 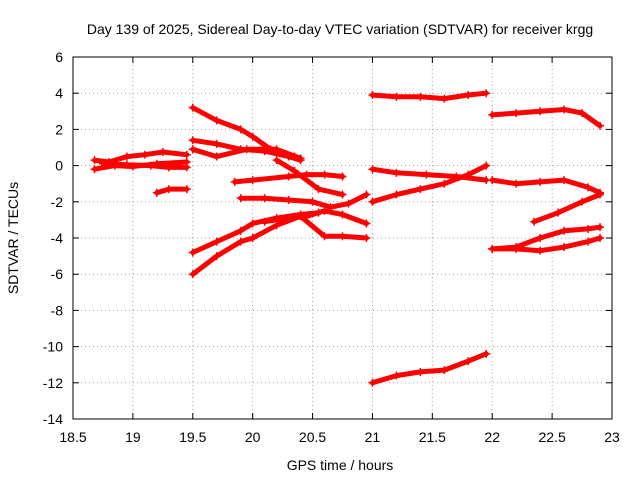 What do you see at coordinates (551, 437) in the screenshot?
I see `x-tick-label: 22.5` at bounding box center [551, 437].